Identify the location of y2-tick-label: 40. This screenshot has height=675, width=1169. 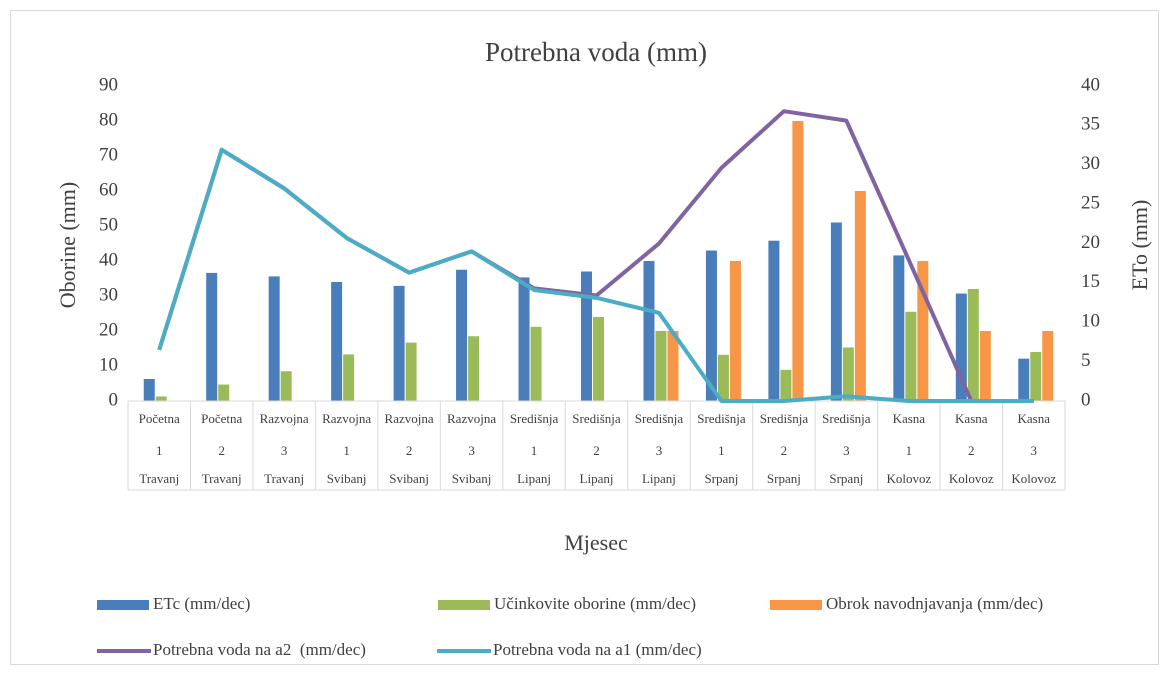
(1090, 84).